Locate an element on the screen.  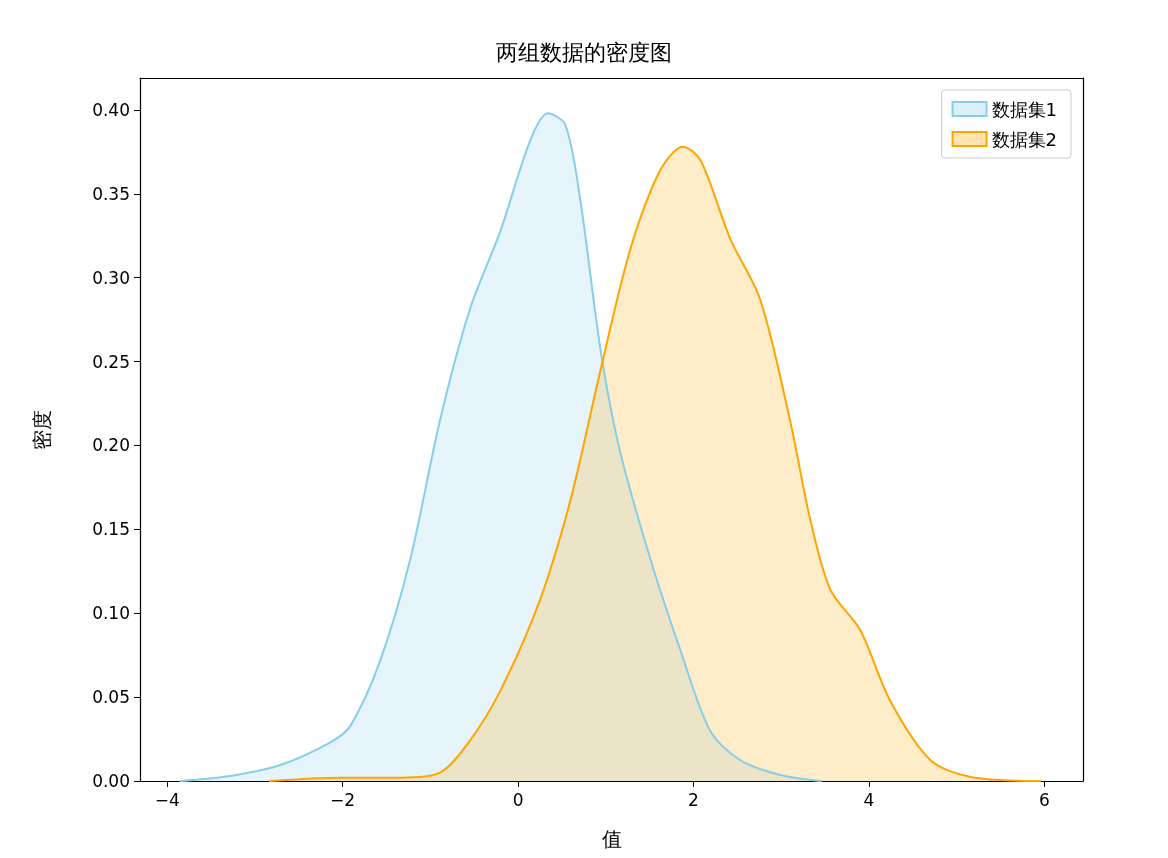
y-tick-label: 0.20 is located at coordinates (111, 445).